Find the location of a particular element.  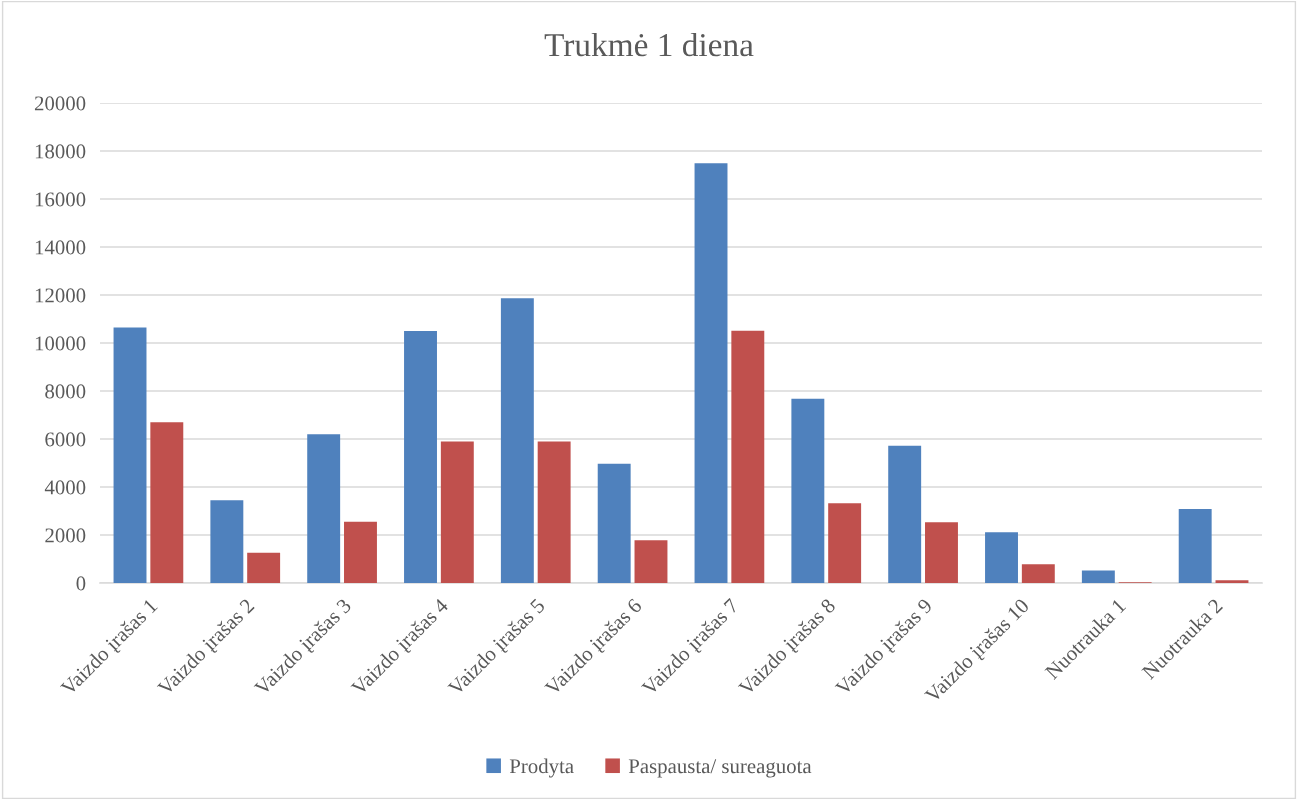

y-tick-label: 4000 is located at coordinates (65, 487).